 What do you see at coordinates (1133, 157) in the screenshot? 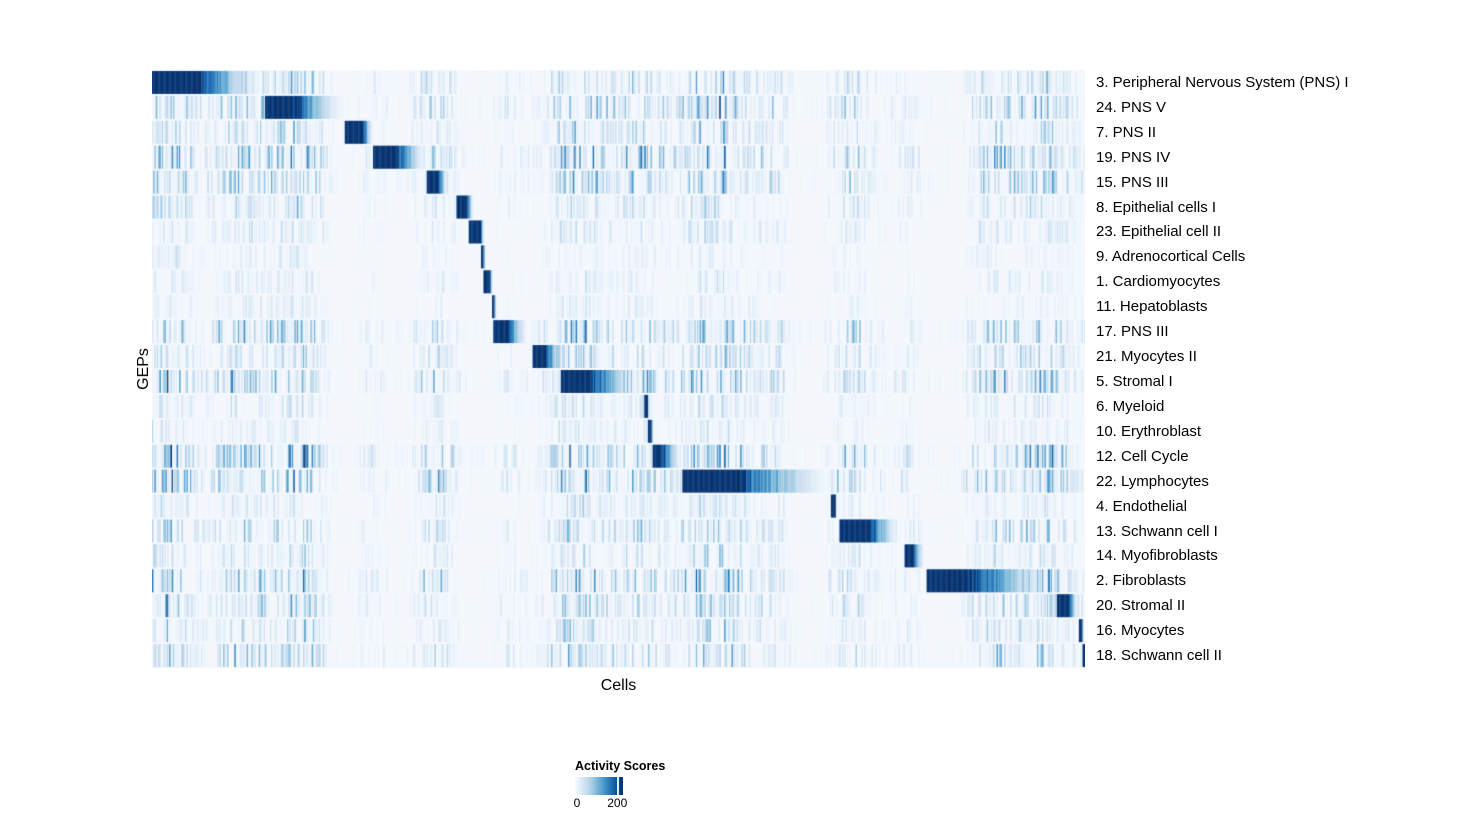
I see `row-label: 19. PNS IV` at bounding box center [1133, 157].